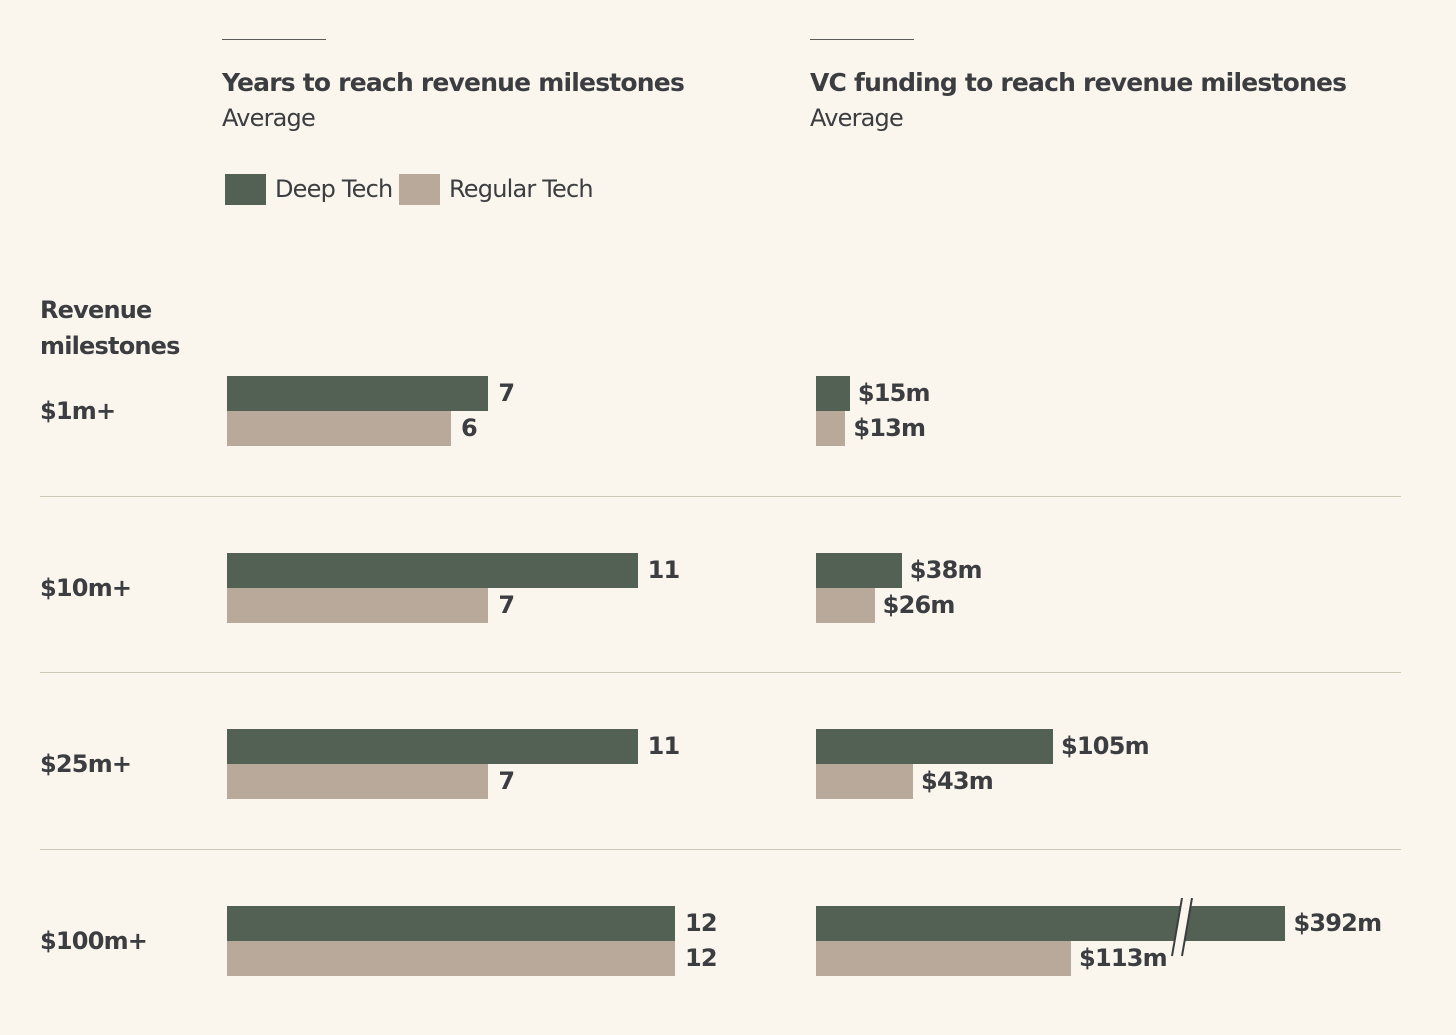  What do you see at coordinates (274, 39) in the screenshot?
I see `left-title-rule` at bounding box center [274, 39].